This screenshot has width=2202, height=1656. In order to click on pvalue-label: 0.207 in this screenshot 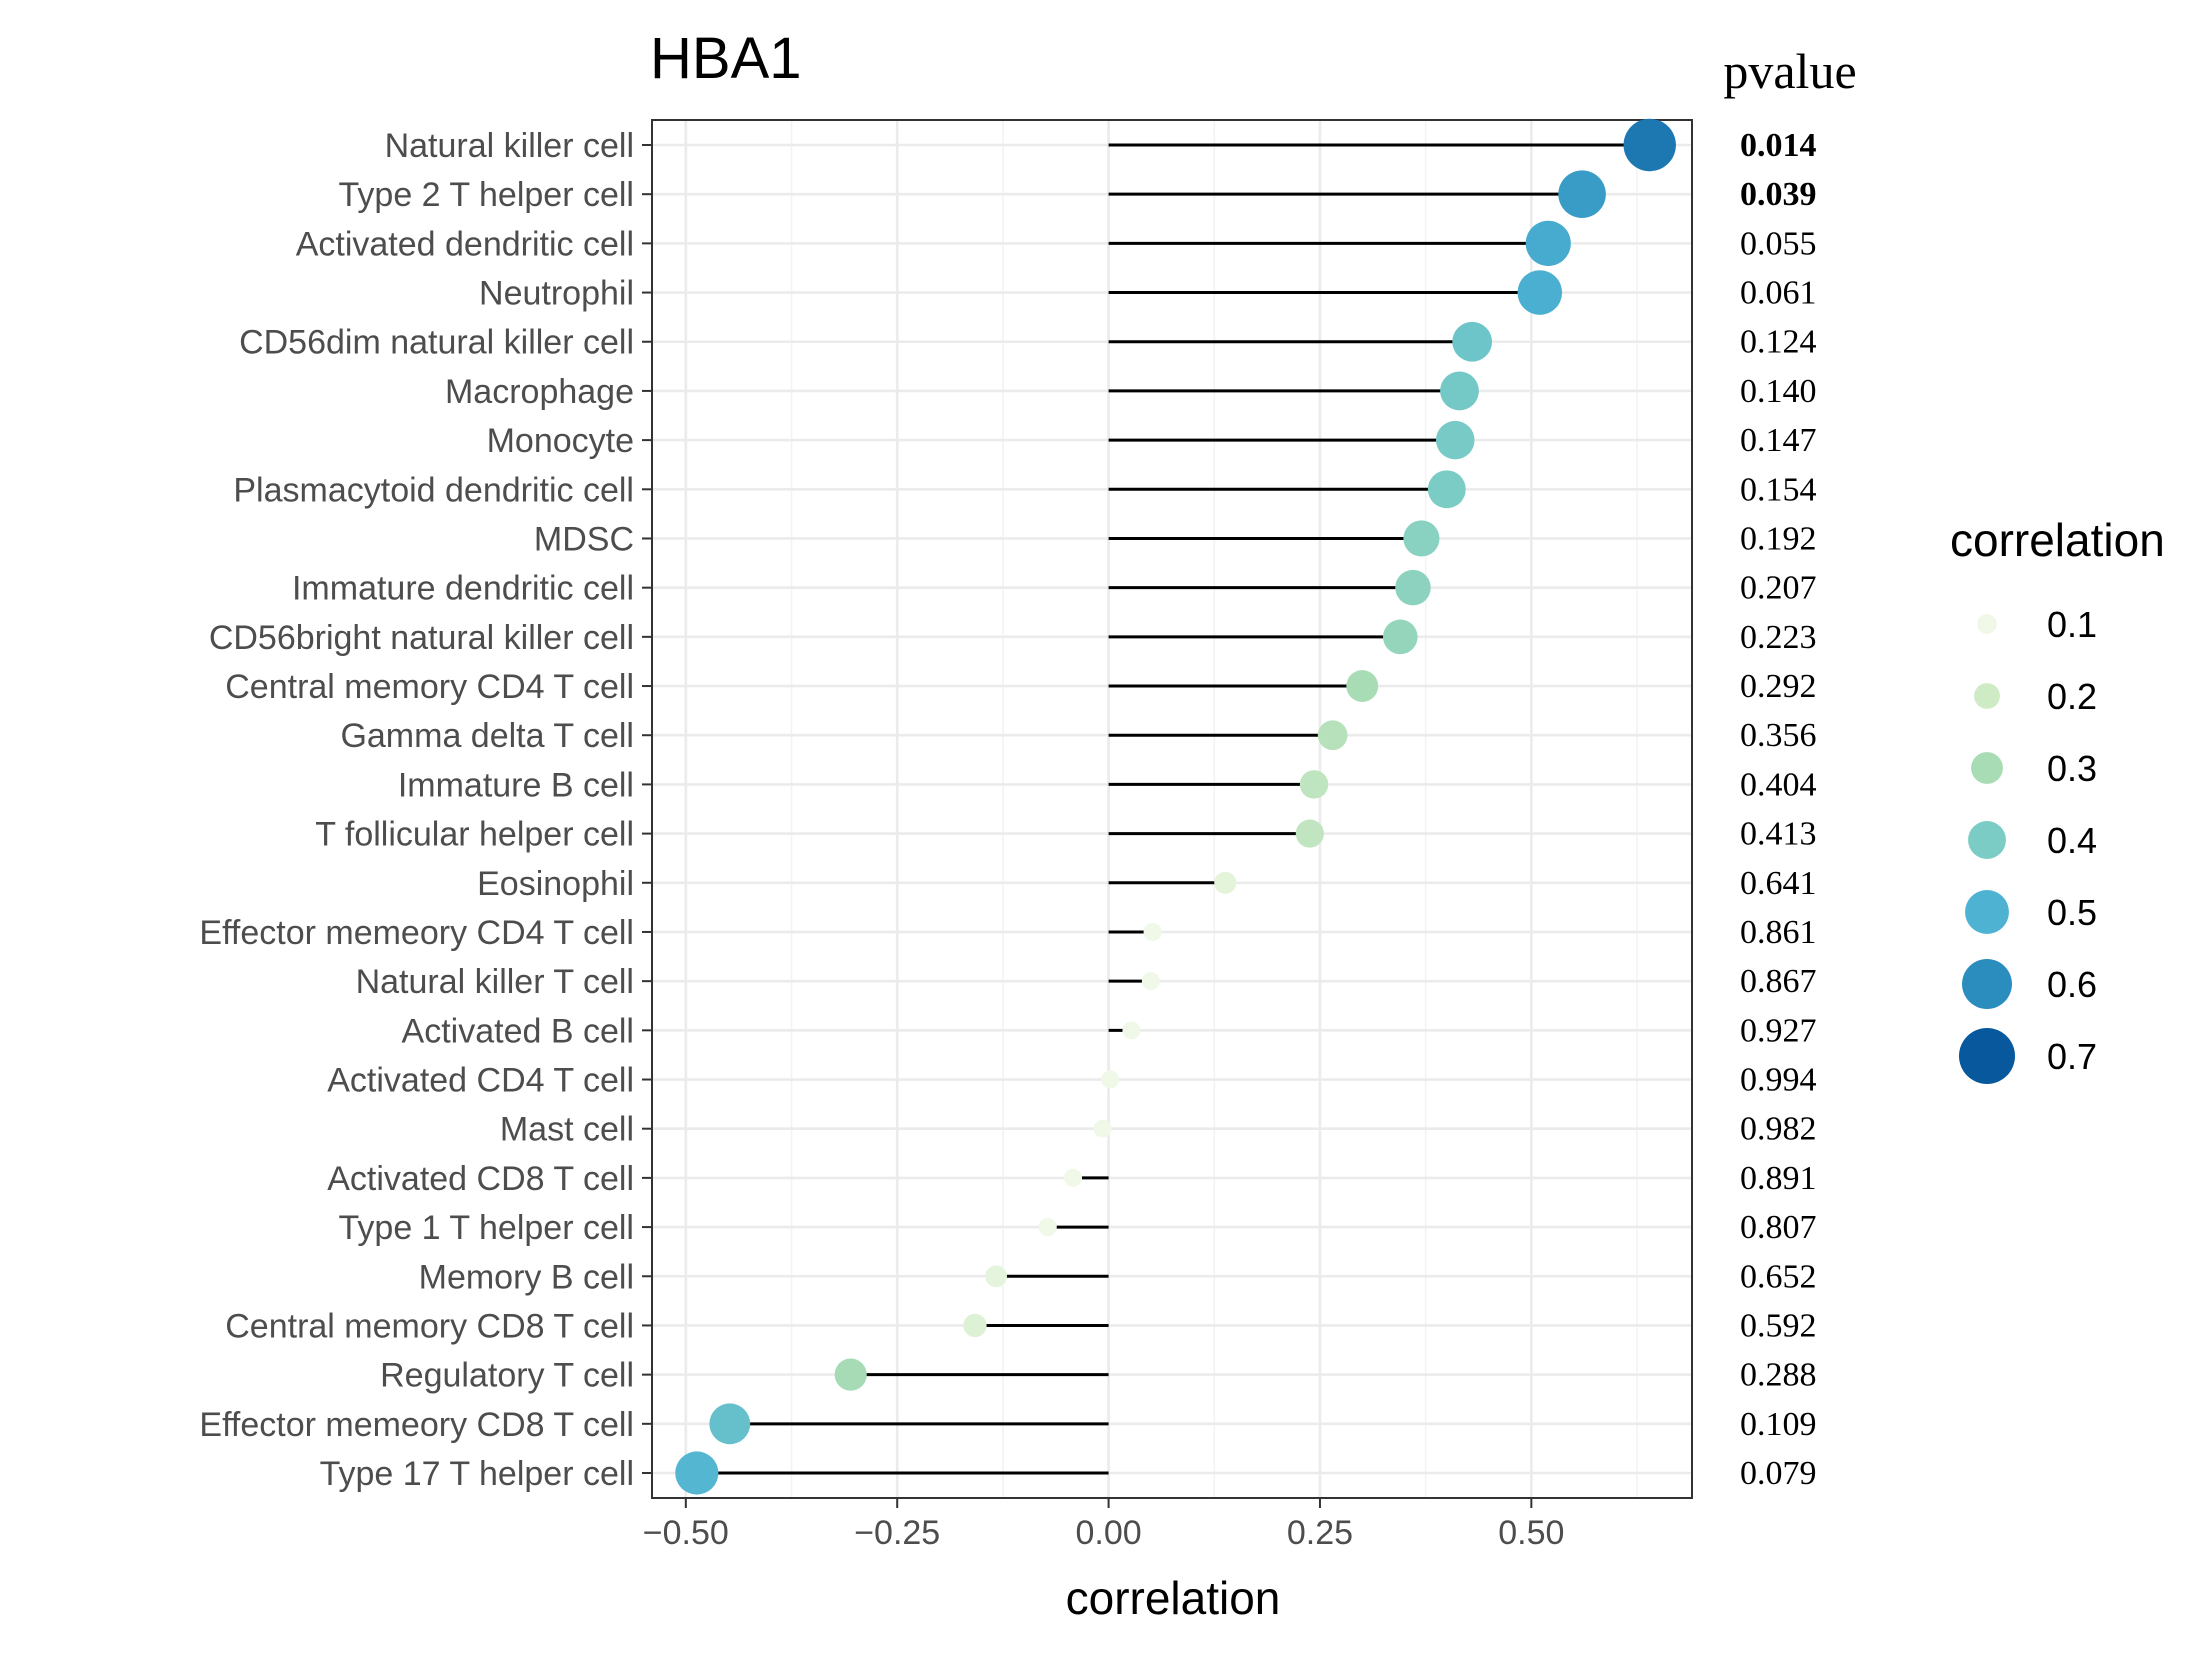, I will do `click(1778, 588)`.